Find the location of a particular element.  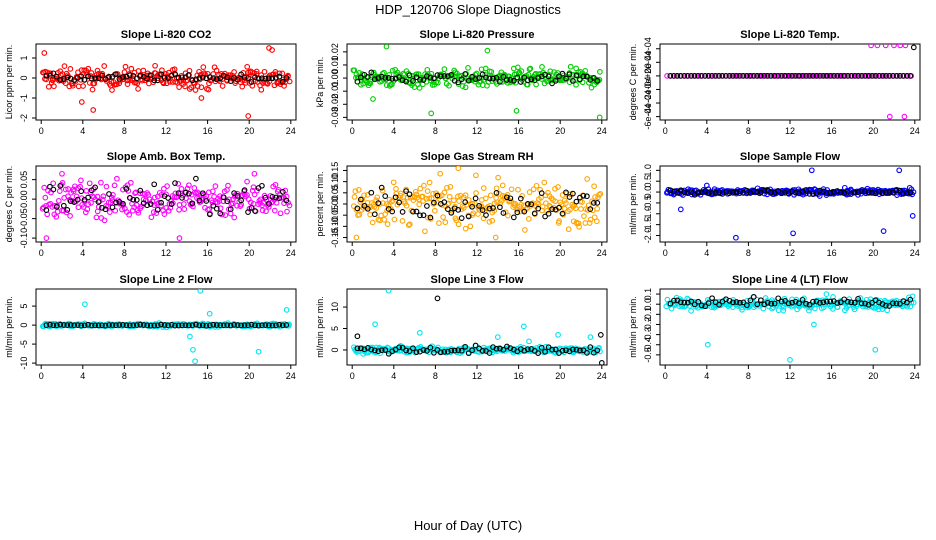

y-tick-label: -0.03 is located at coordinates (335, 117).